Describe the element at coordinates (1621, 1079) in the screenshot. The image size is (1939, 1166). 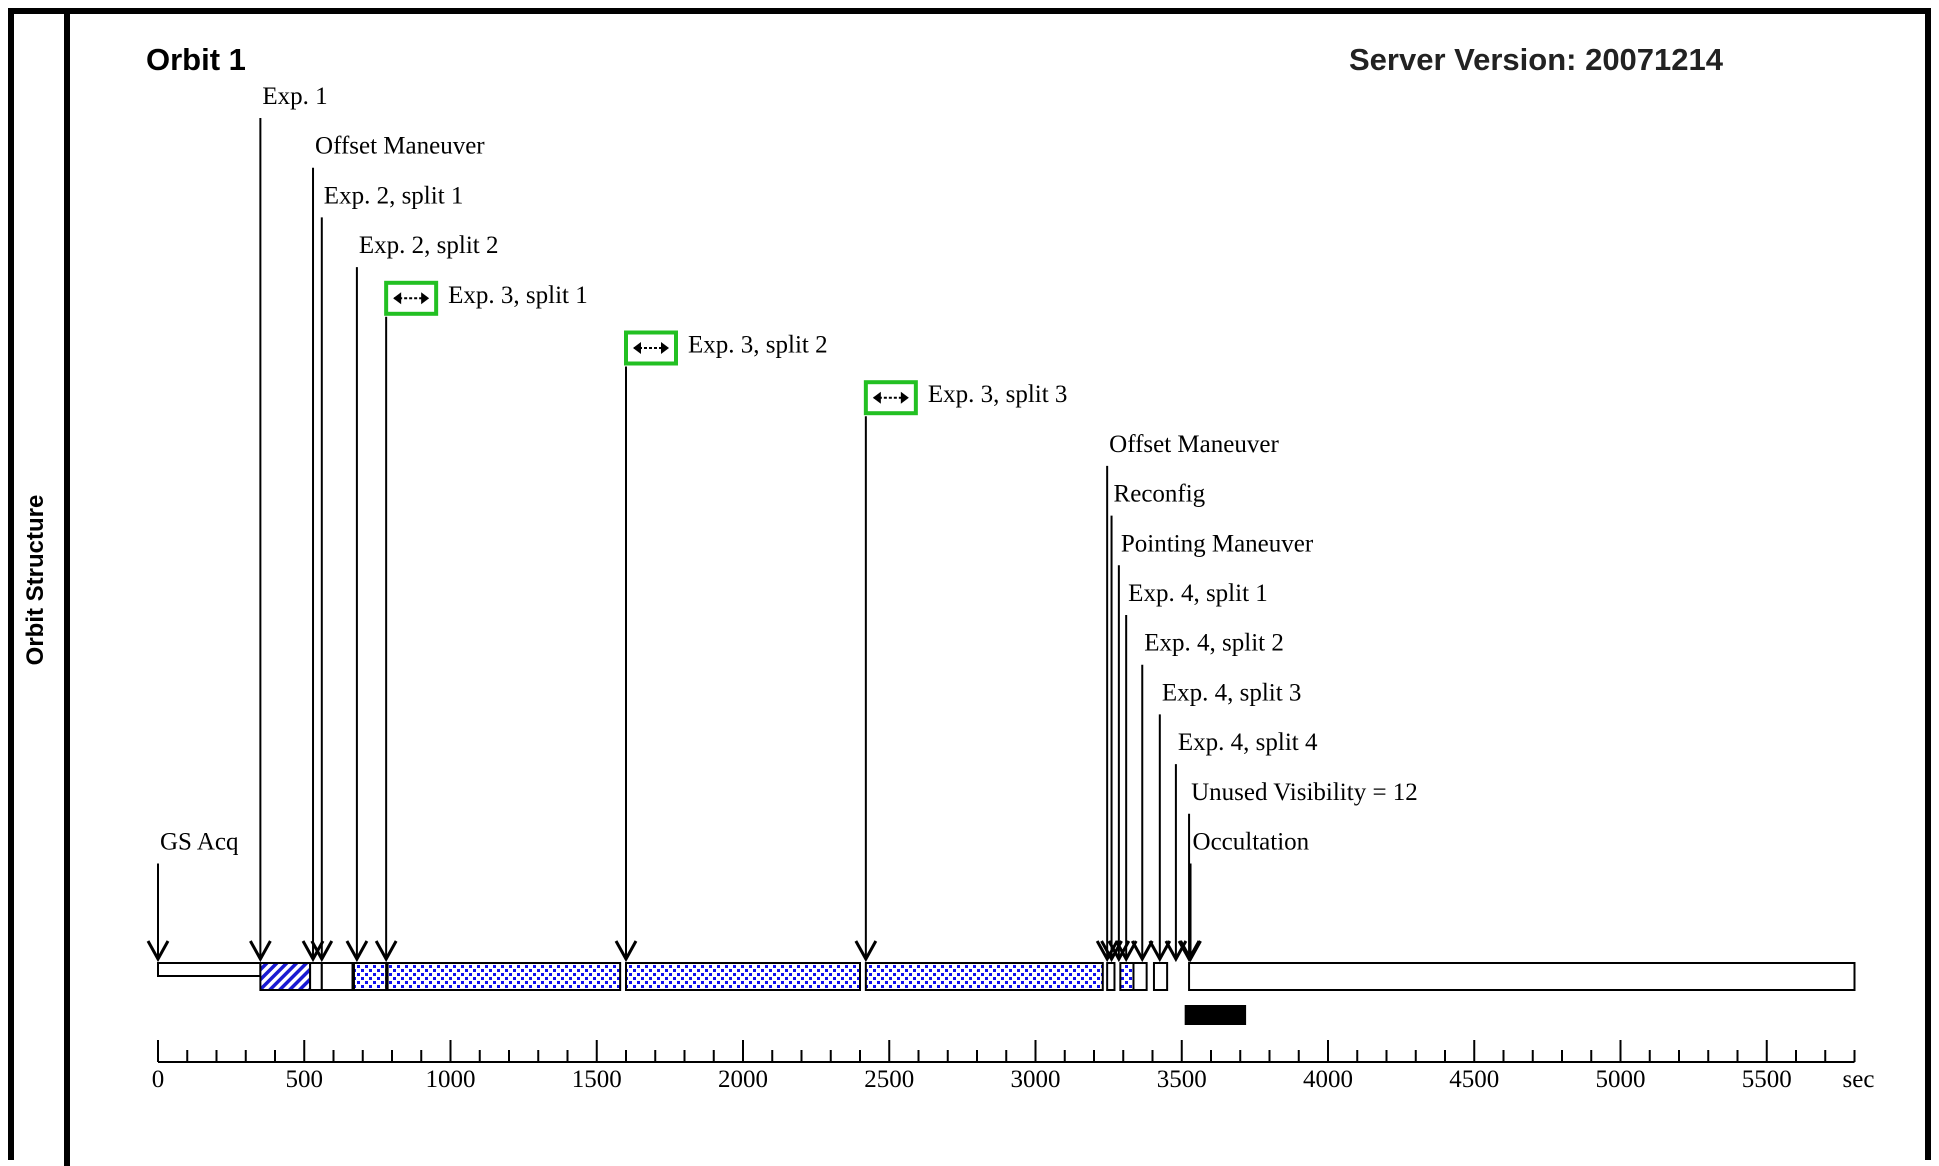
I see `tick-label: 5000` at that location.